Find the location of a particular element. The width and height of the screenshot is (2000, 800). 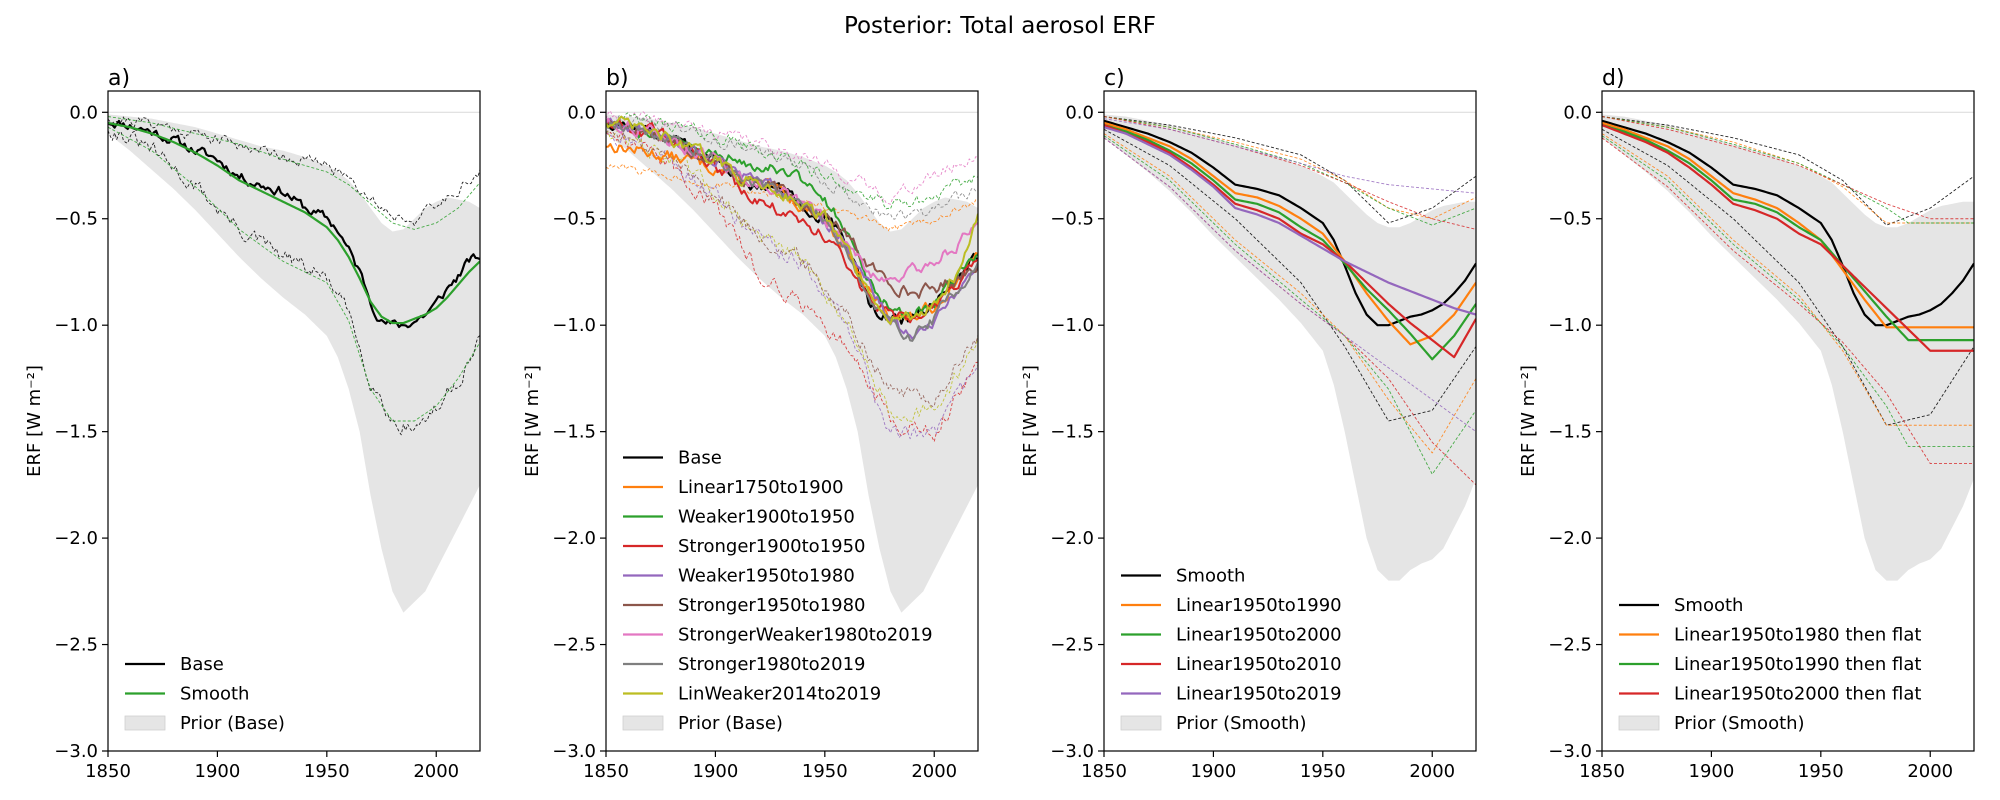

legend-item: Linear1750to1900 is located at coordinates (733, 487).